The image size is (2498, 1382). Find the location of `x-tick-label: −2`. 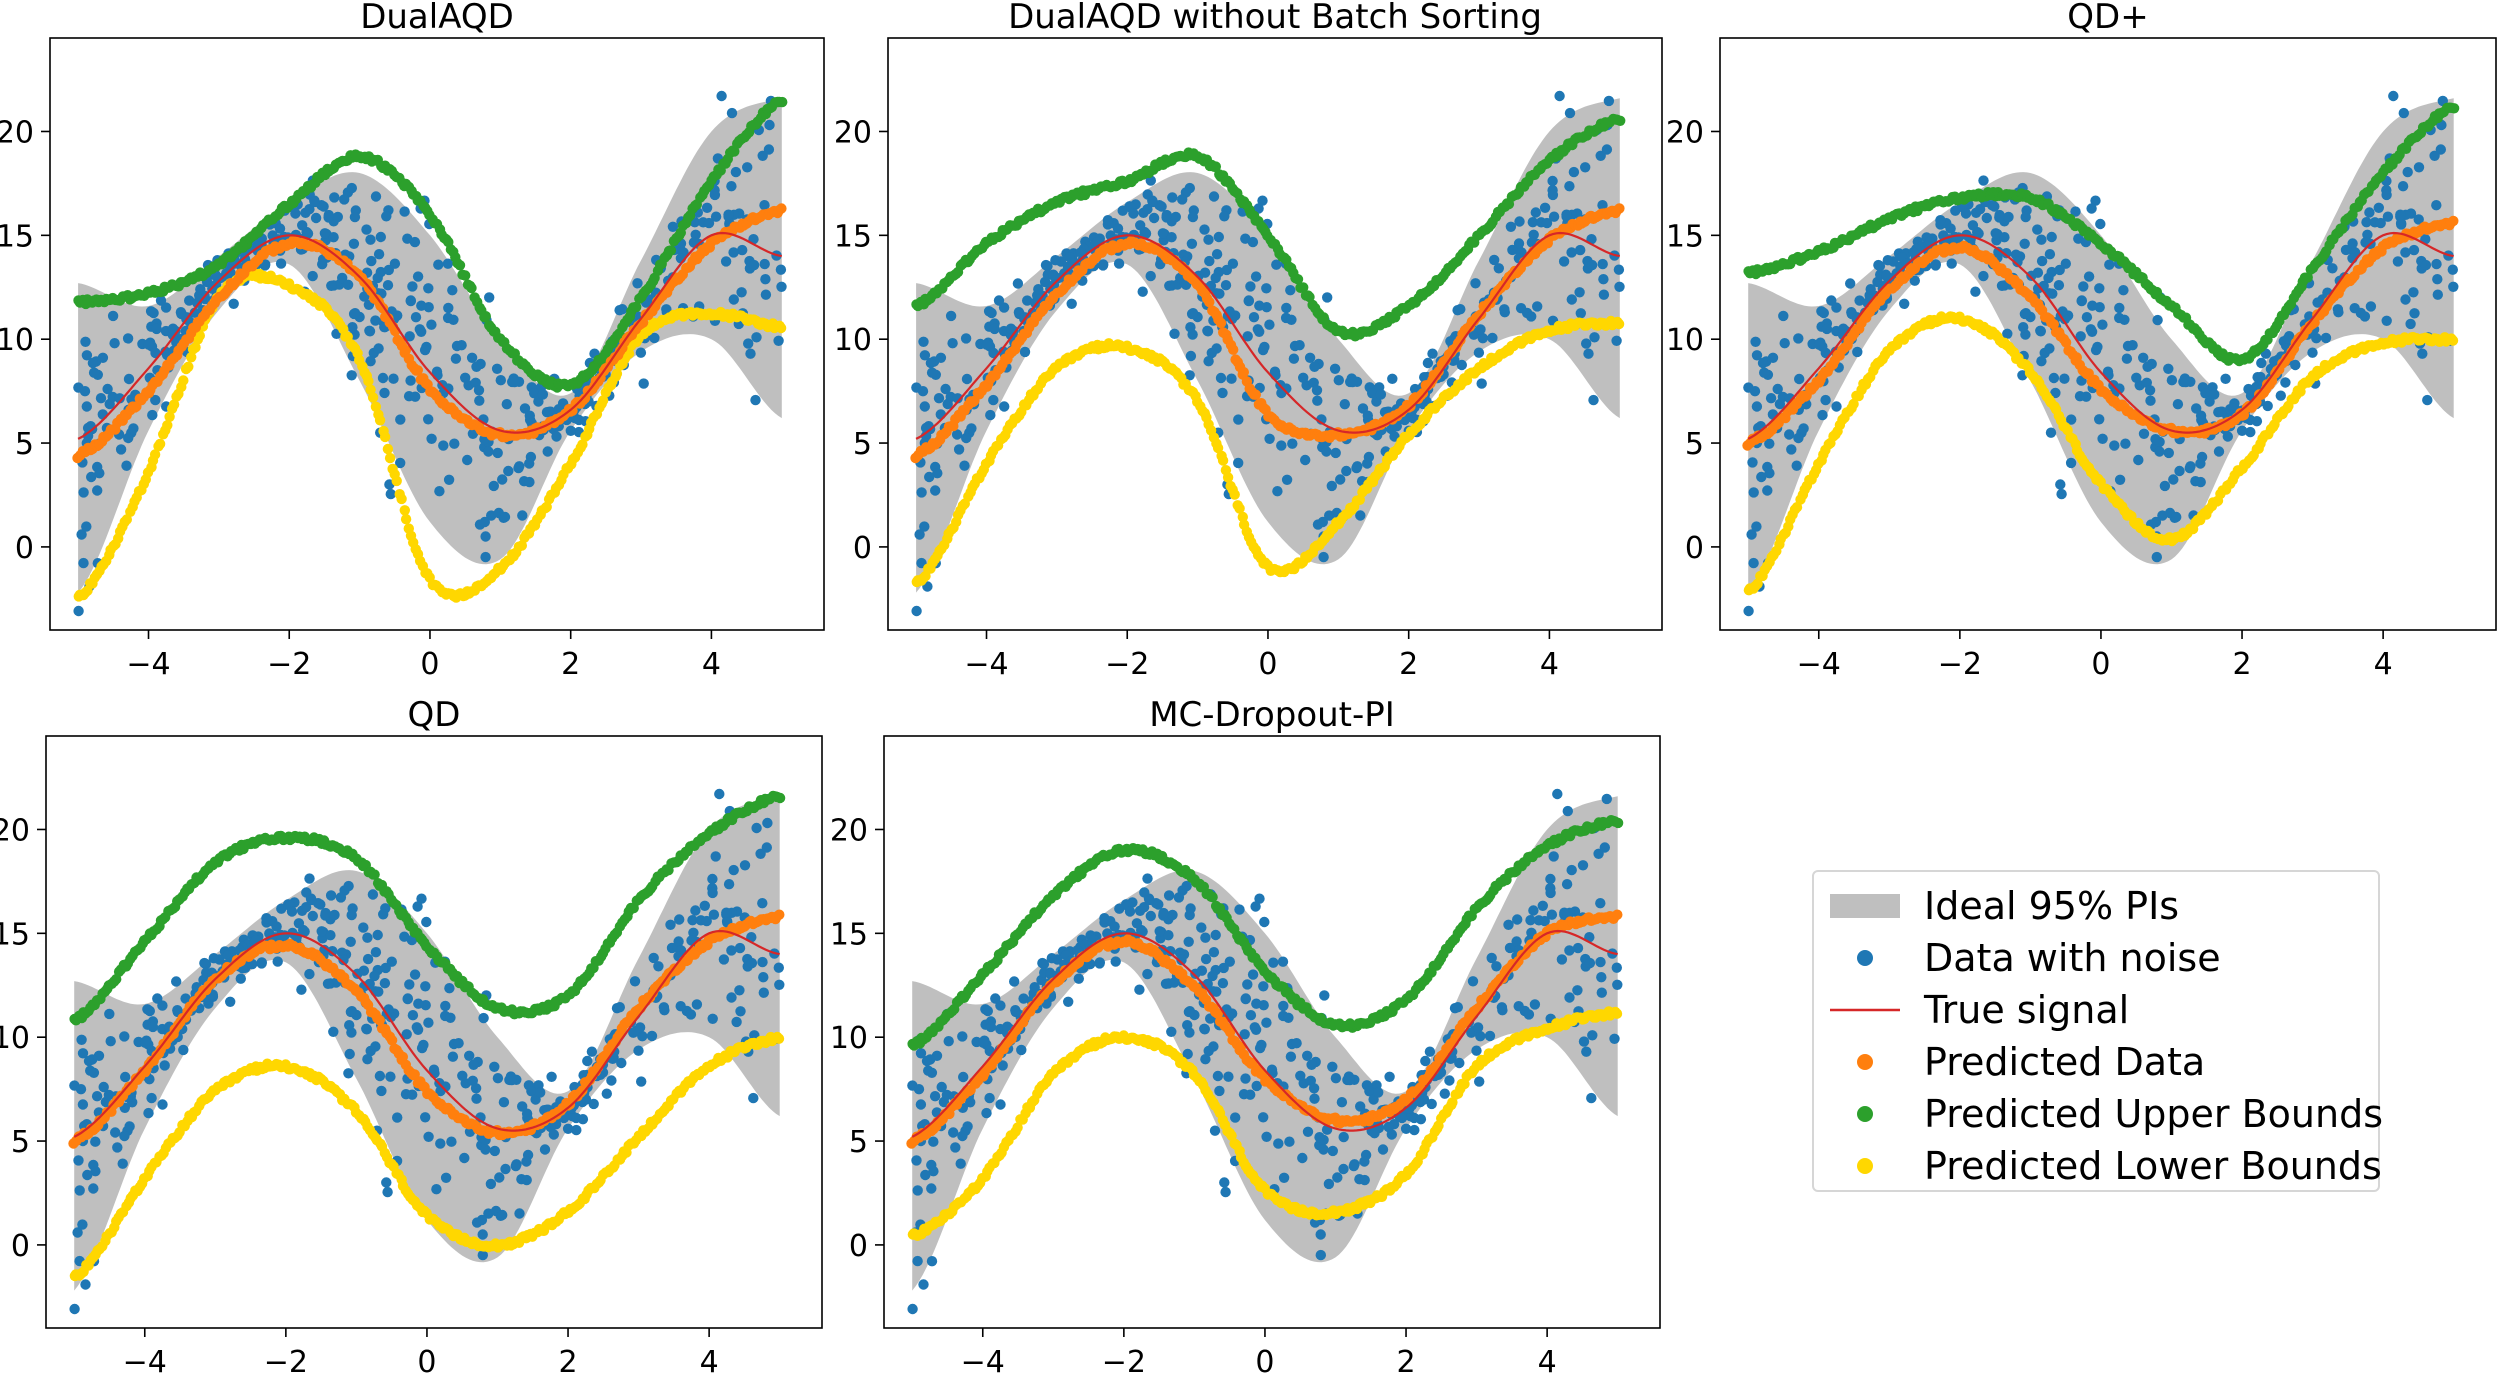

x-tick-label: −2 is located at coordinates (1127, 664).